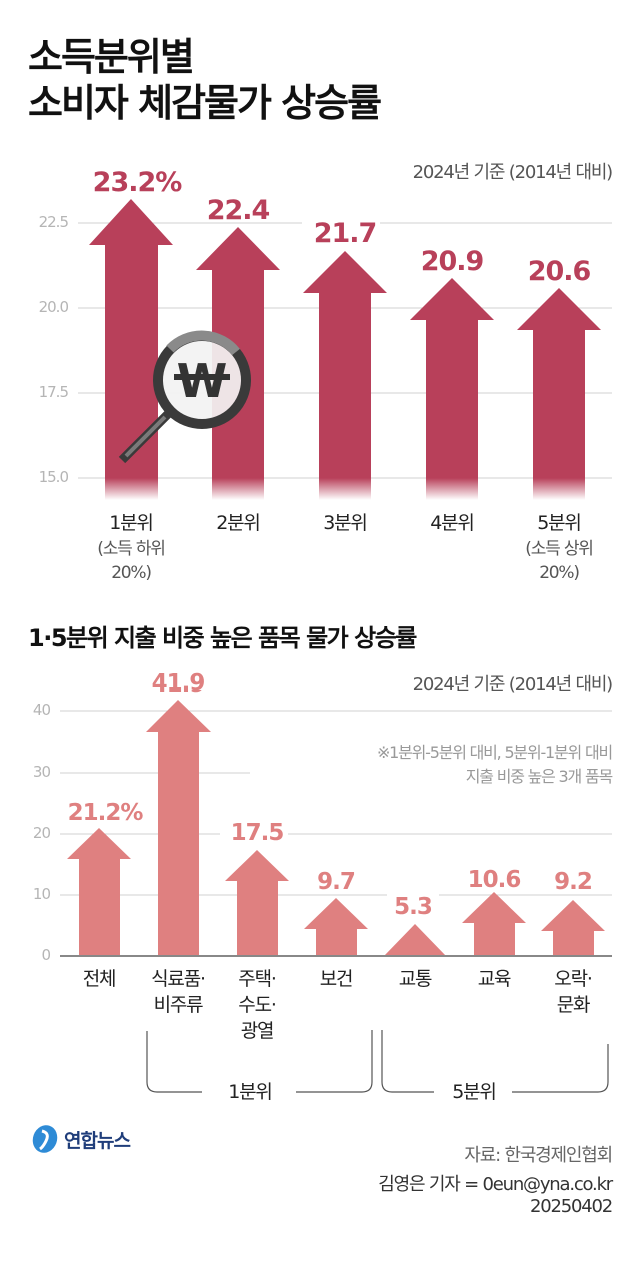 Image resolution: width=640 pixels, height=1288 pixels. I want to click on xlabel-transport: 교통, so click(415, 979).